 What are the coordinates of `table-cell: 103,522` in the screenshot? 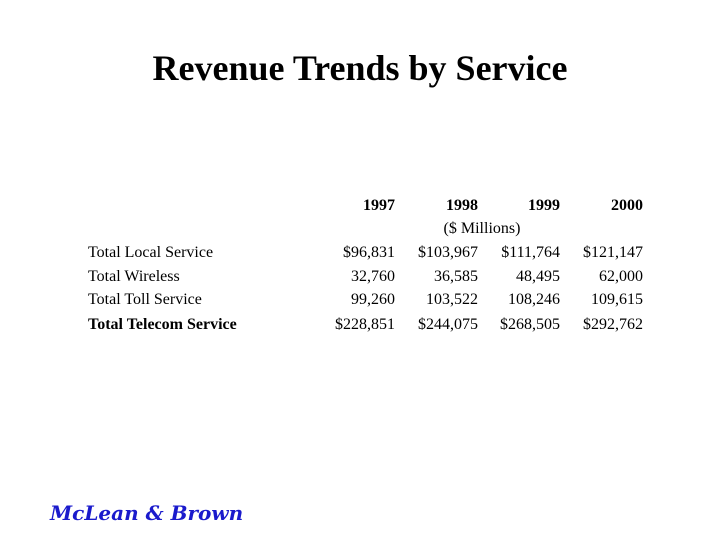 It's located at (452, 299).